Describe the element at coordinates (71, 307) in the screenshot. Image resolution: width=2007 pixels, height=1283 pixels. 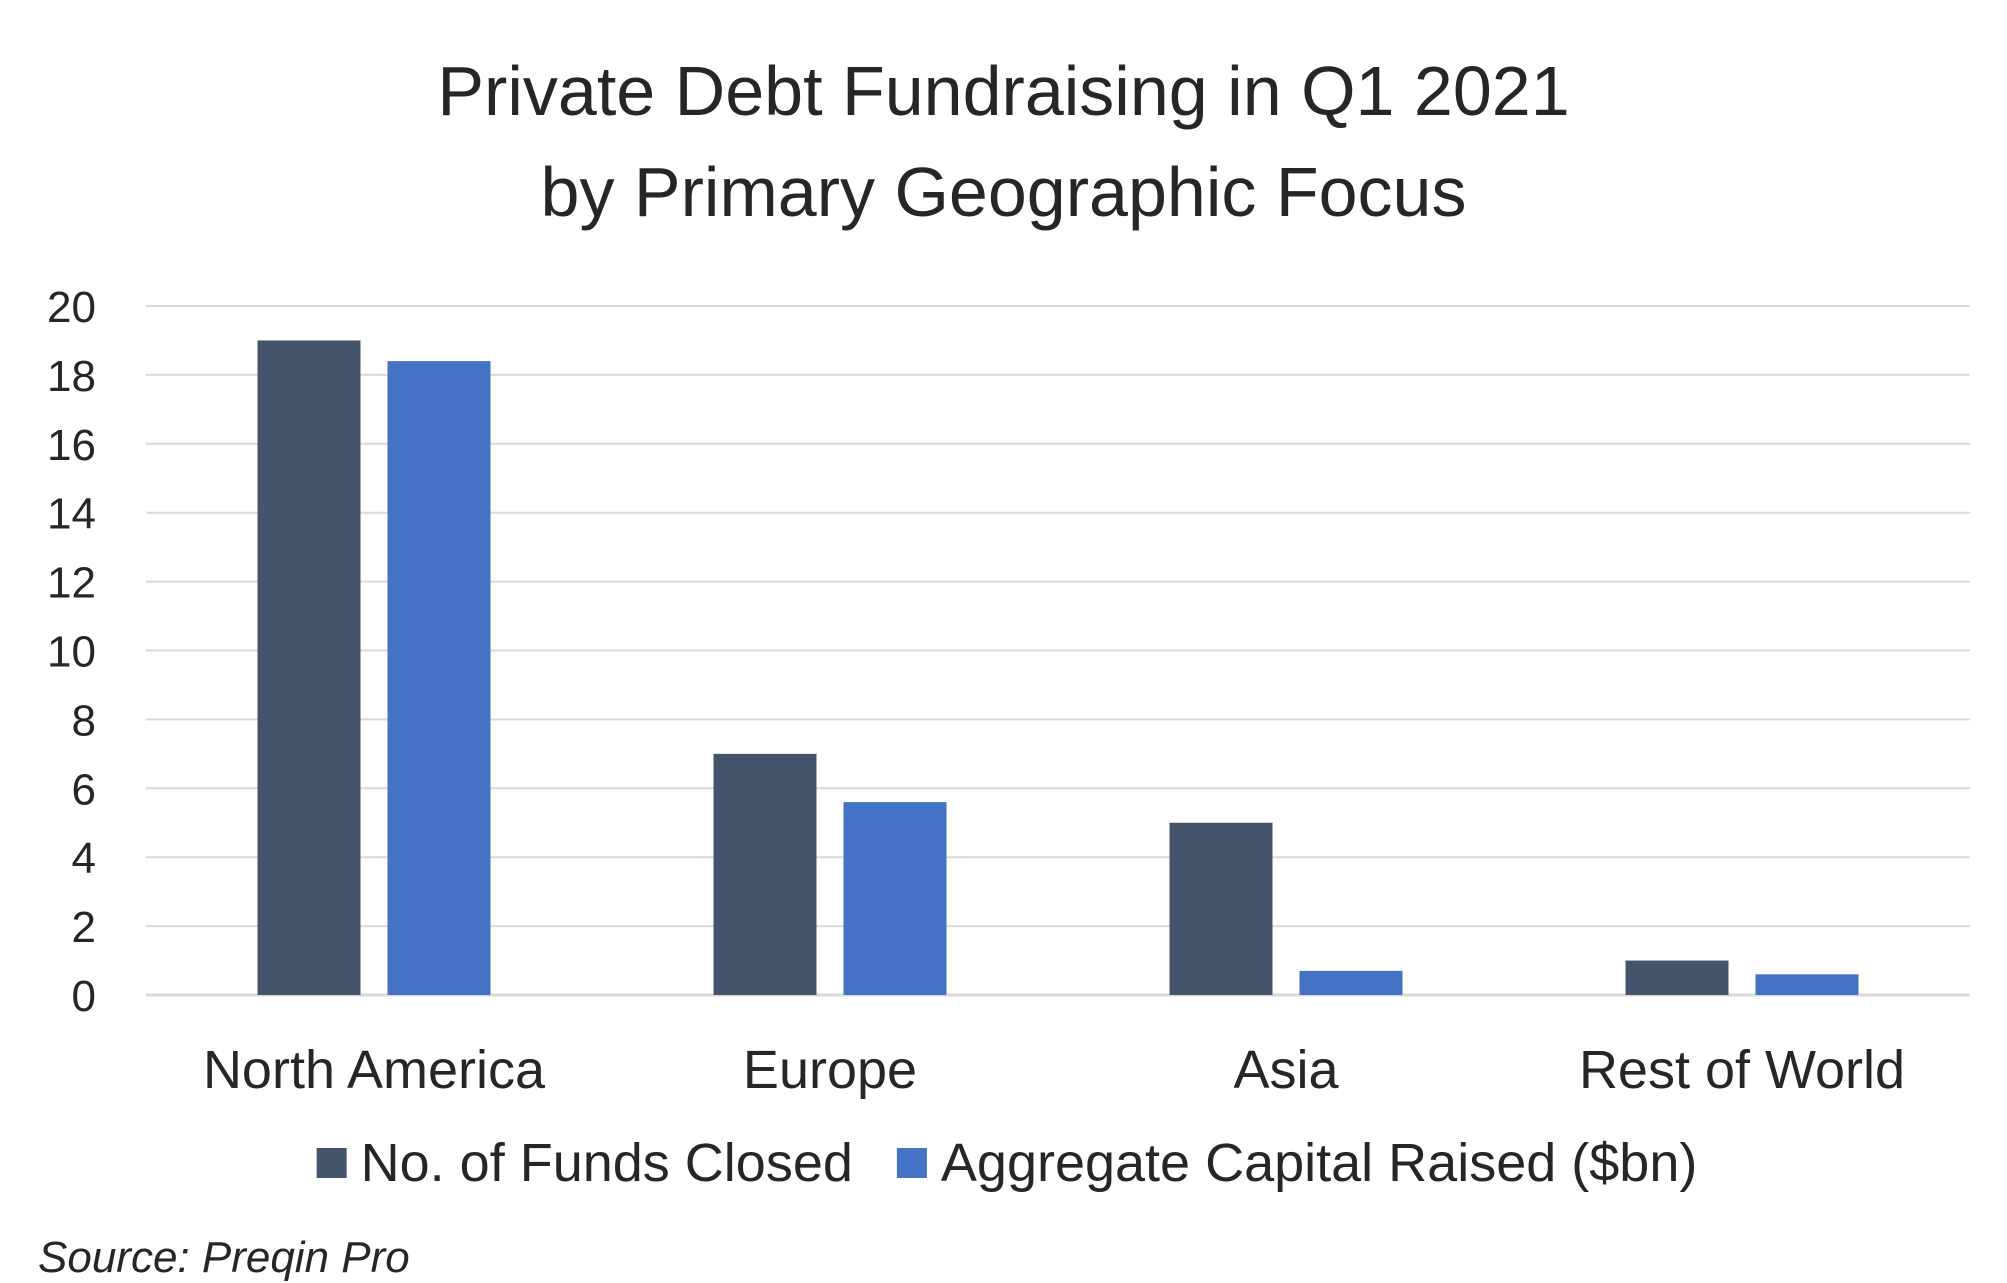
I see `y-tick-label: 20` at that location.